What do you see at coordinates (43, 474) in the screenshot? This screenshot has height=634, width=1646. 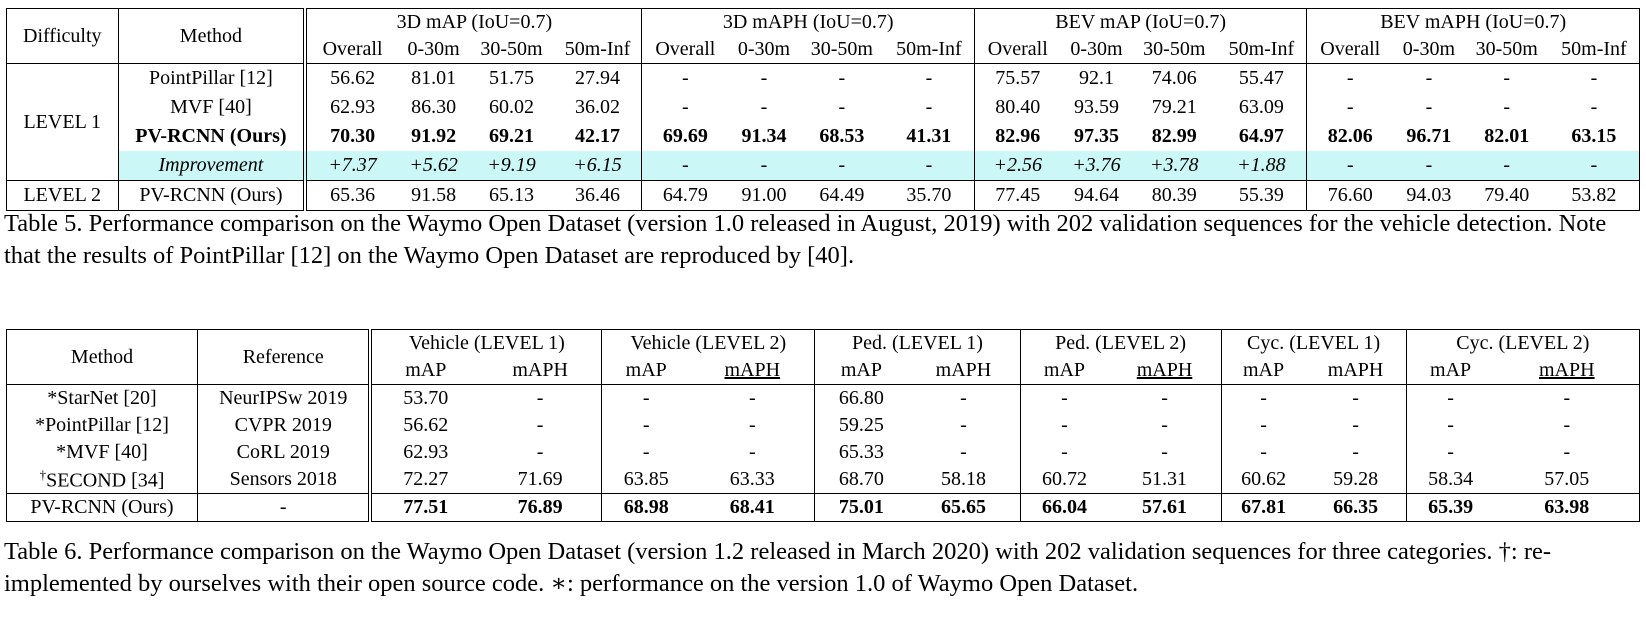 I see `dagger-mark: †` at bounding box center [43, 474].